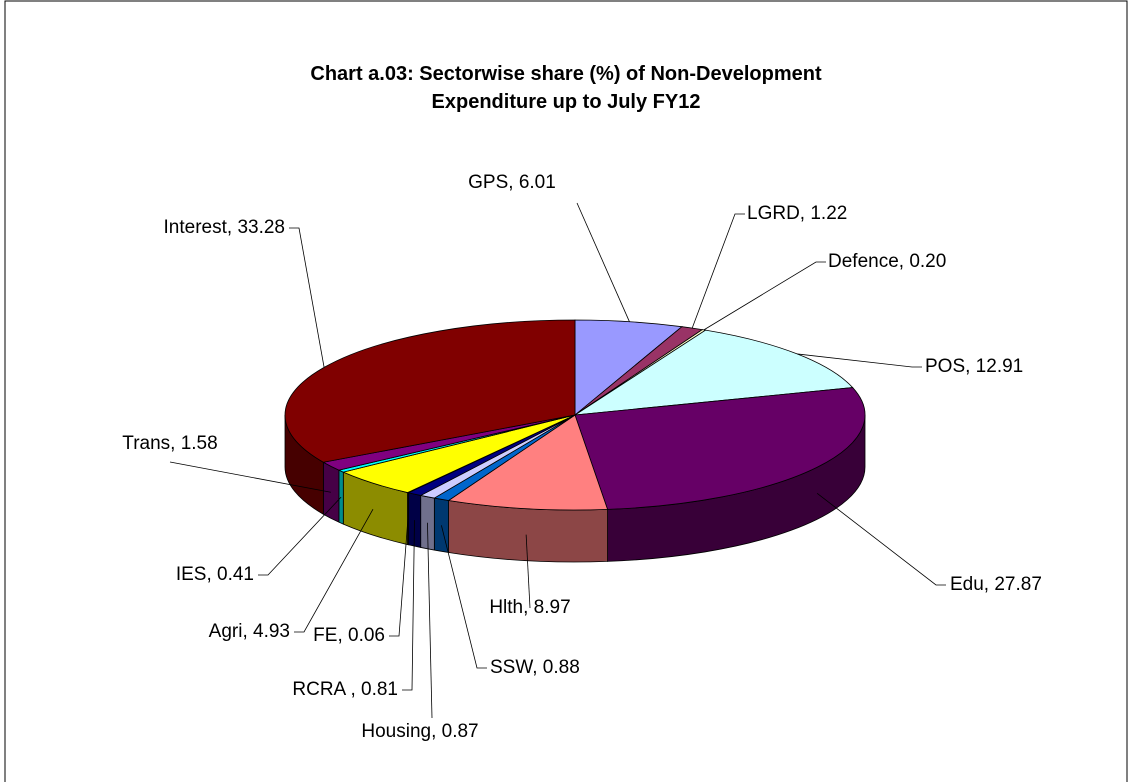  Describe the element at coordinates (512, 182) in the screenshot. I see `data-label: GPS, 6.01` at that location.